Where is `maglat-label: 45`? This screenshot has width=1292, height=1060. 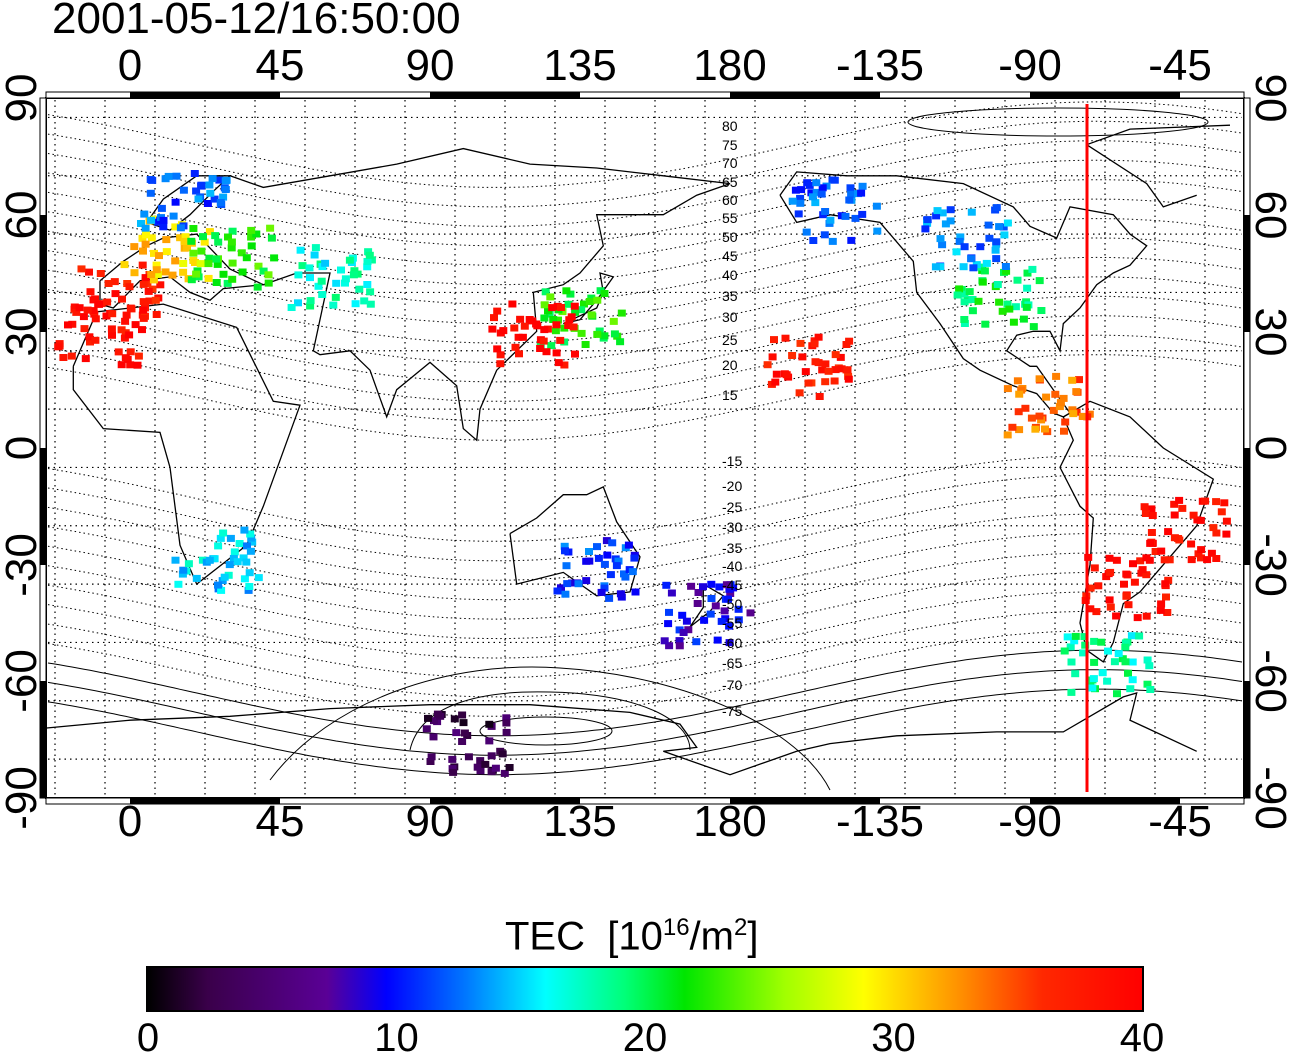
maglat-label: 45 is located at coordinates (730, 256).